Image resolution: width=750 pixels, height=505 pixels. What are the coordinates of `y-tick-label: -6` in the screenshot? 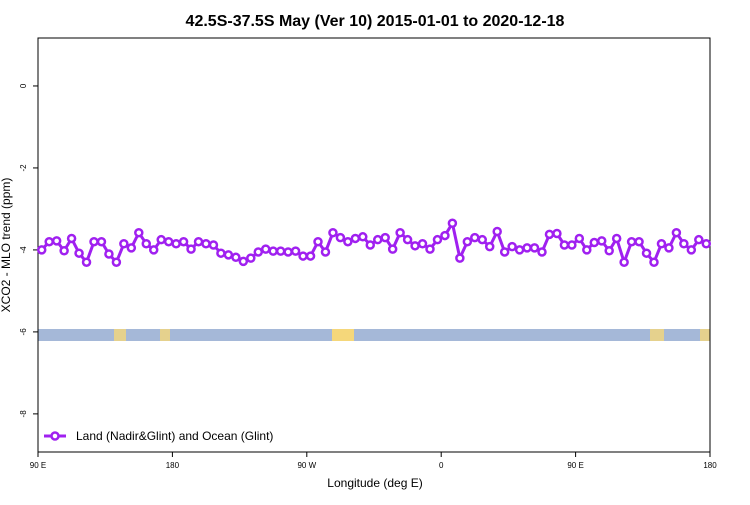 It's located at (23, 332).